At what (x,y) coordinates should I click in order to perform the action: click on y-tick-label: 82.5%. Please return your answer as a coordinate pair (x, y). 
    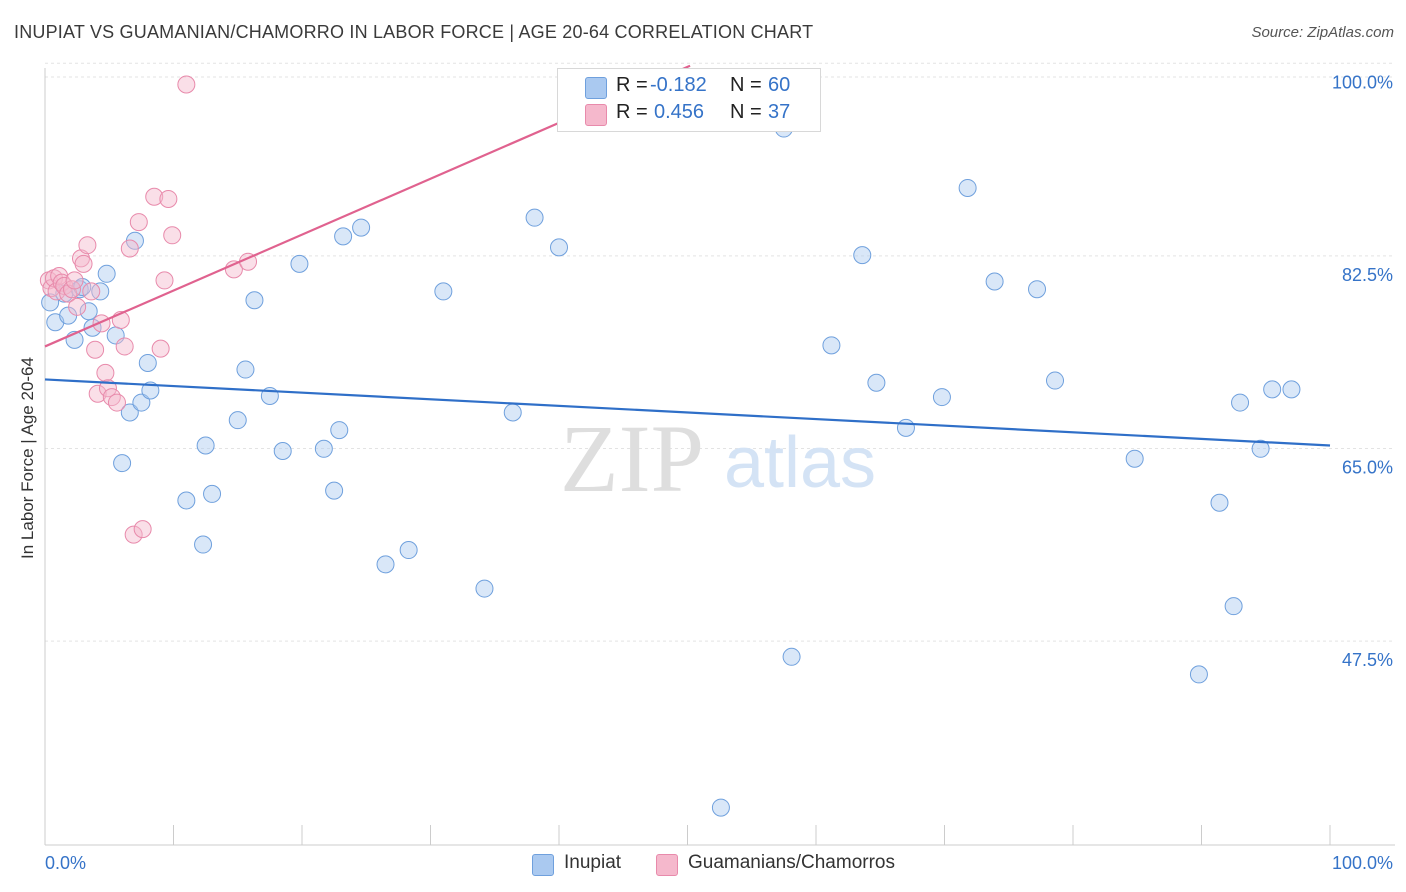
    Looking at the image, I should click on (1367, 275).